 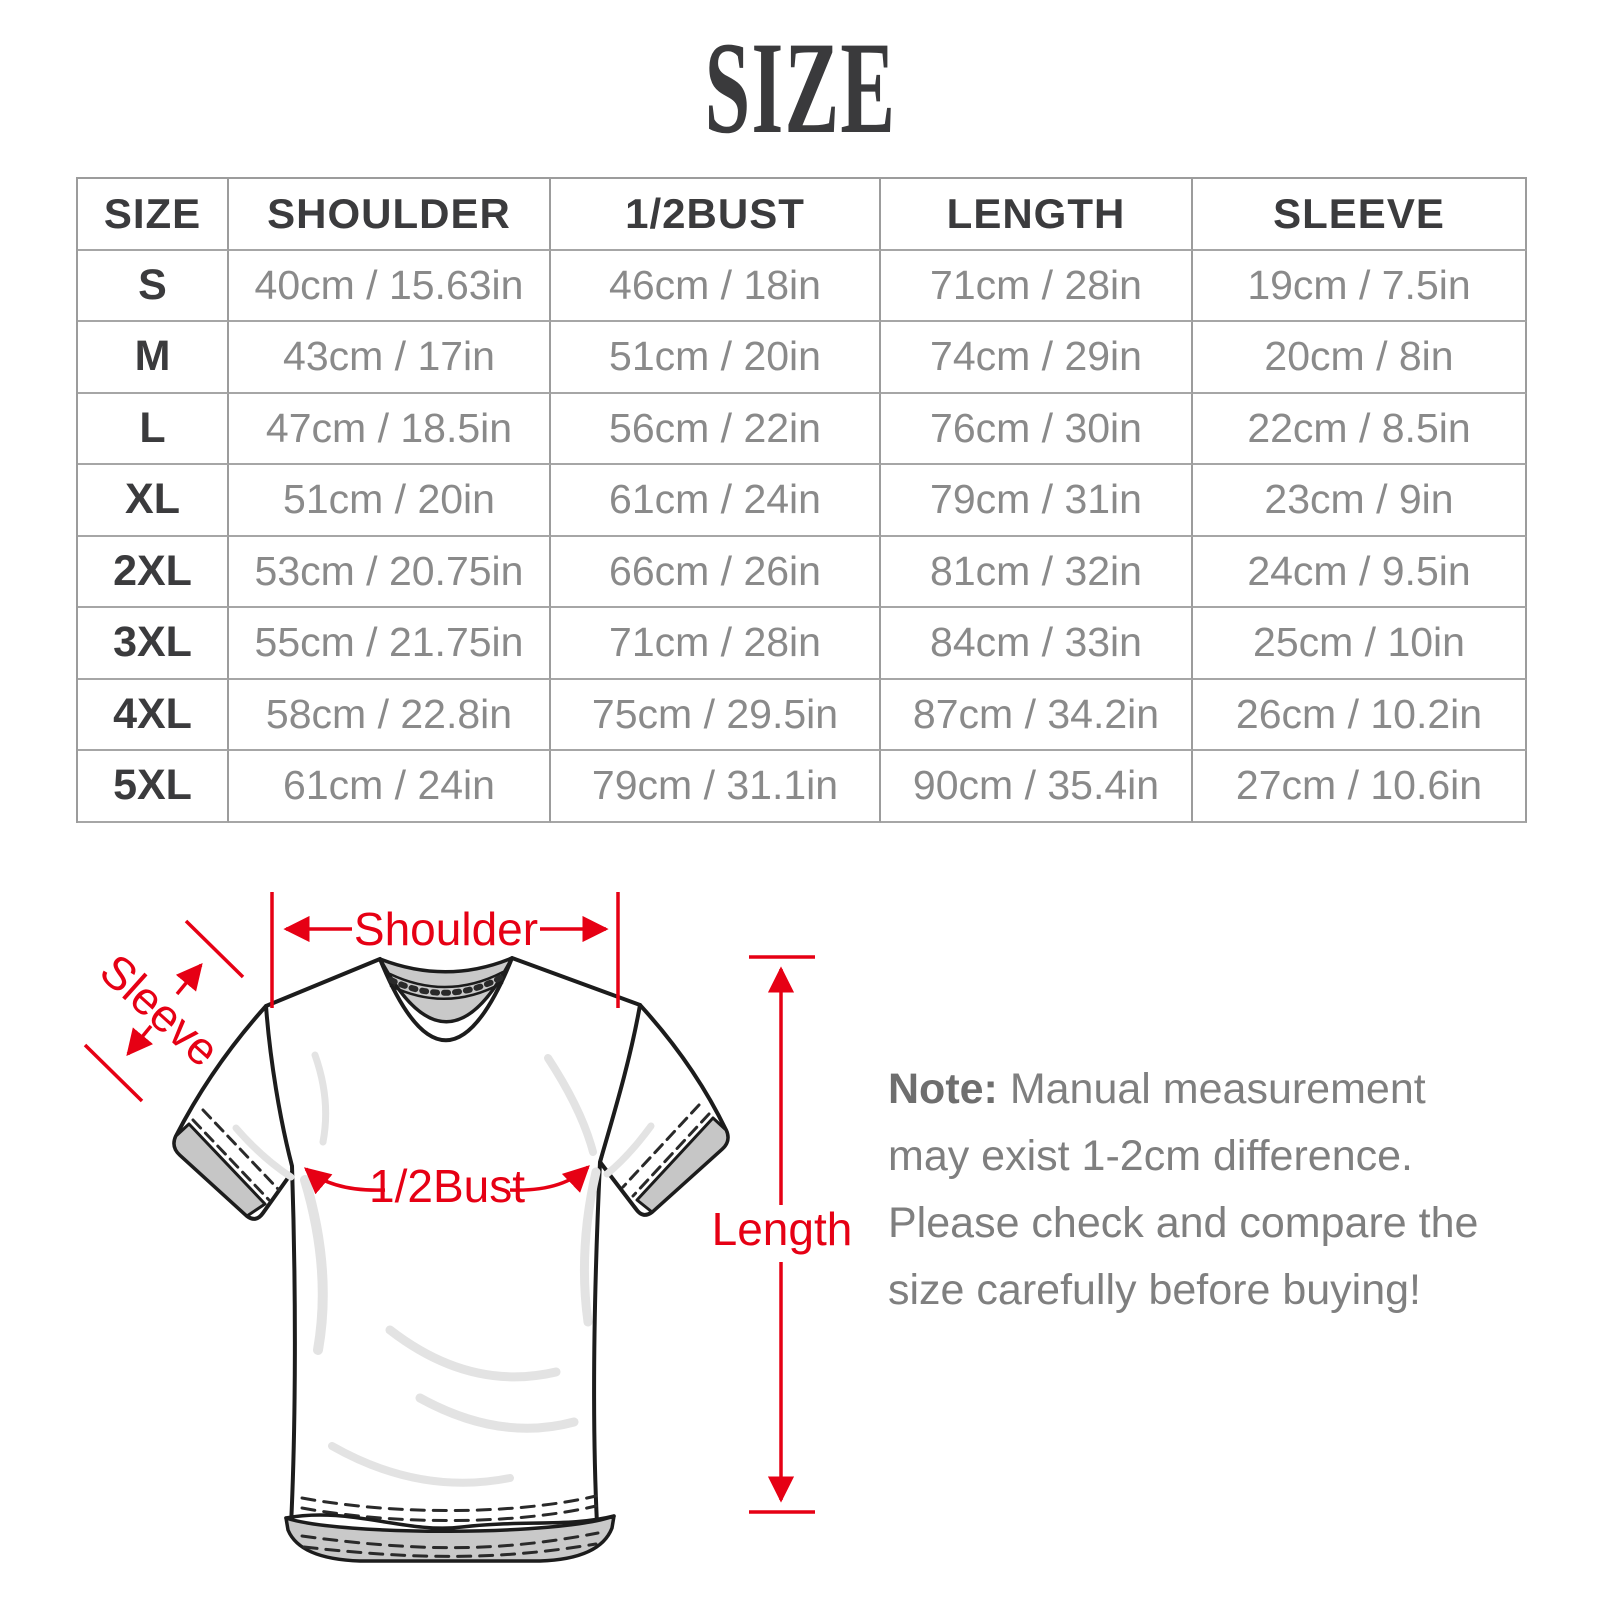 I want to click on bust-label: 1/2Bust, so click(x=447, y=1186).